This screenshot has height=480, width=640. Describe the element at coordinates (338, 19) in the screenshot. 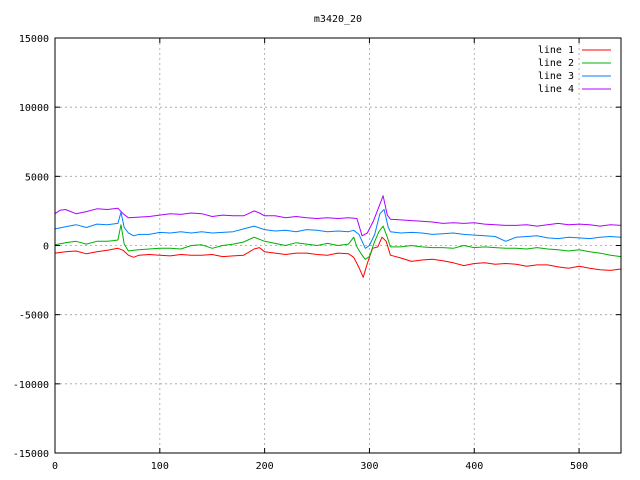

I see `chart-title: m3420_20` at that location.